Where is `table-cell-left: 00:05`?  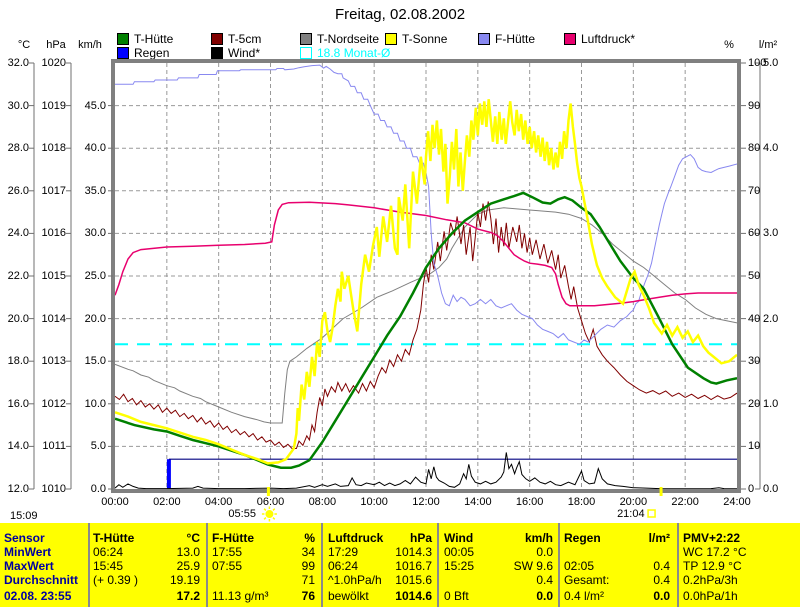 table-cell-left: 00:05 is located at coordinates (459, 552).